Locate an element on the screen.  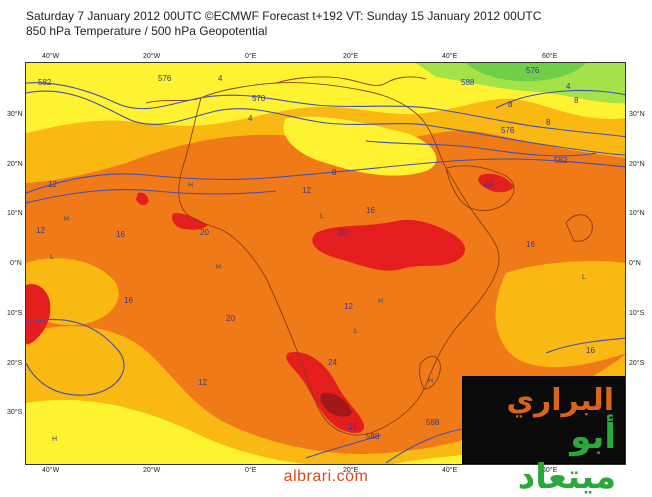
lat-label-right: 20°S is located at coordinates (637, 363).